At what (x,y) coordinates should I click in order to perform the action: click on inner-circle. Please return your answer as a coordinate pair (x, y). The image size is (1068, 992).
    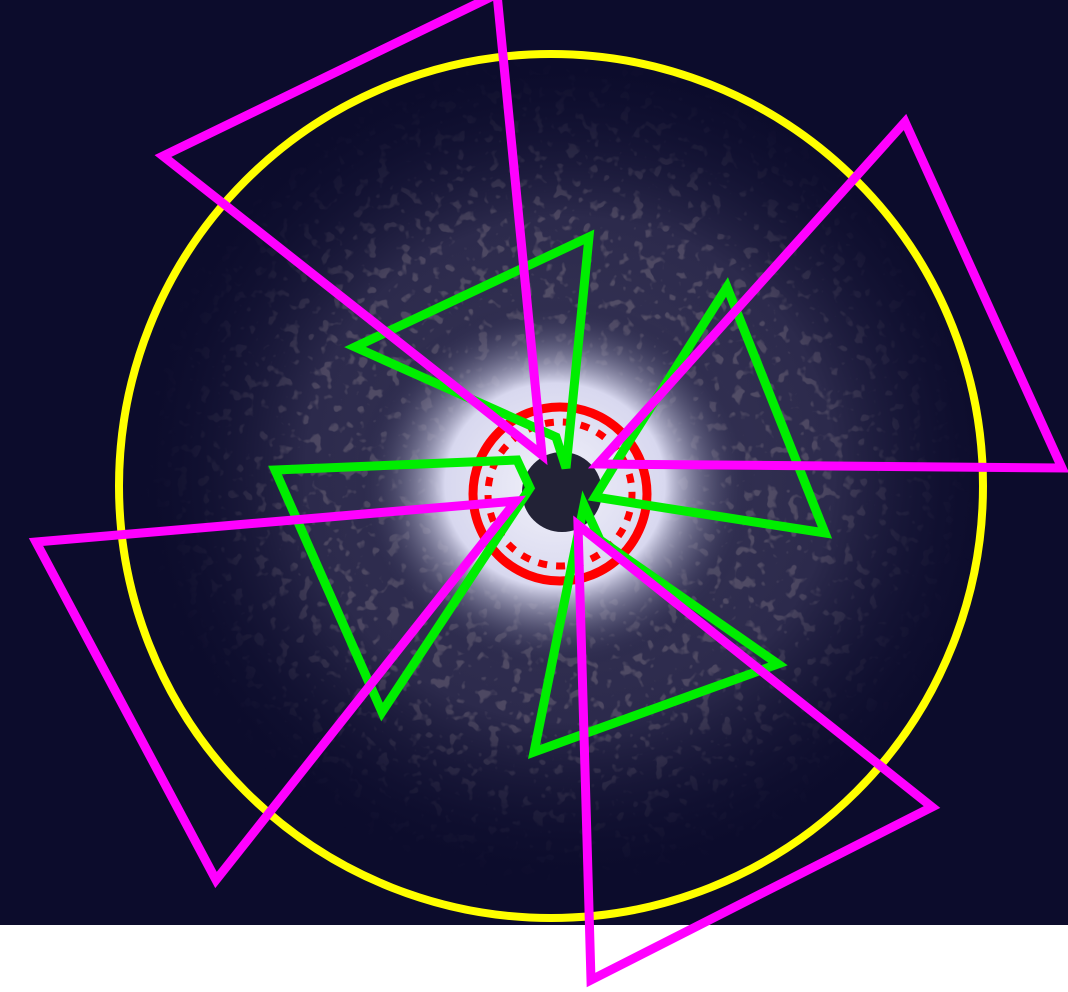
    Looking at the image, I should click on (560, 494).